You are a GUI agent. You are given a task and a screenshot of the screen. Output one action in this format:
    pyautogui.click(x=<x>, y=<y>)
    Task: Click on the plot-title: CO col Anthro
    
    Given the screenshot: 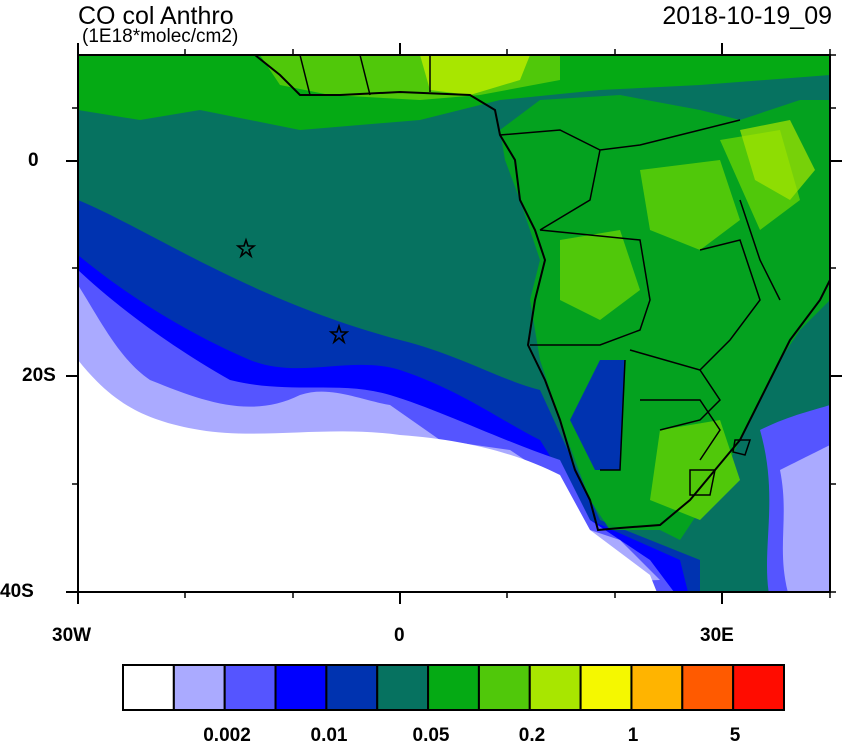 What is the action you would take?
    pyautogui.click(x=156, y=16)
    